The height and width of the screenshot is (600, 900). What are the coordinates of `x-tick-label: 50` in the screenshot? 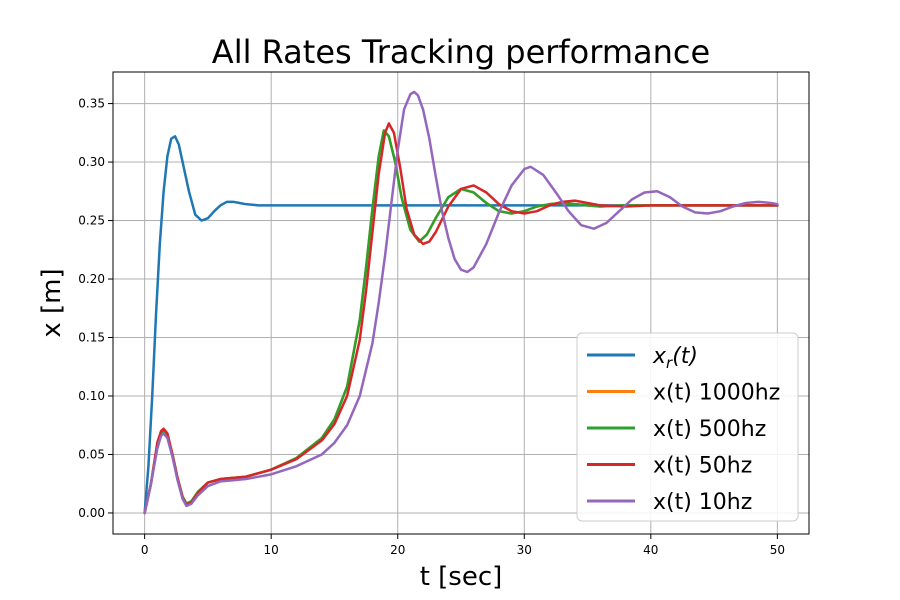 It's located at (777, 550).